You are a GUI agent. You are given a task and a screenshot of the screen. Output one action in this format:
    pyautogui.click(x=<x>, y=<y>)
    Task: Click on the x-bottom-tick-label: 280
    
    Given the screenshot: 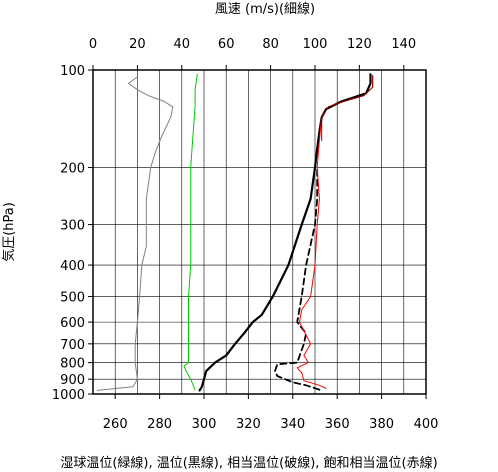 What is the action you would take?
    pyautogui.click(x=159, y=424)
    